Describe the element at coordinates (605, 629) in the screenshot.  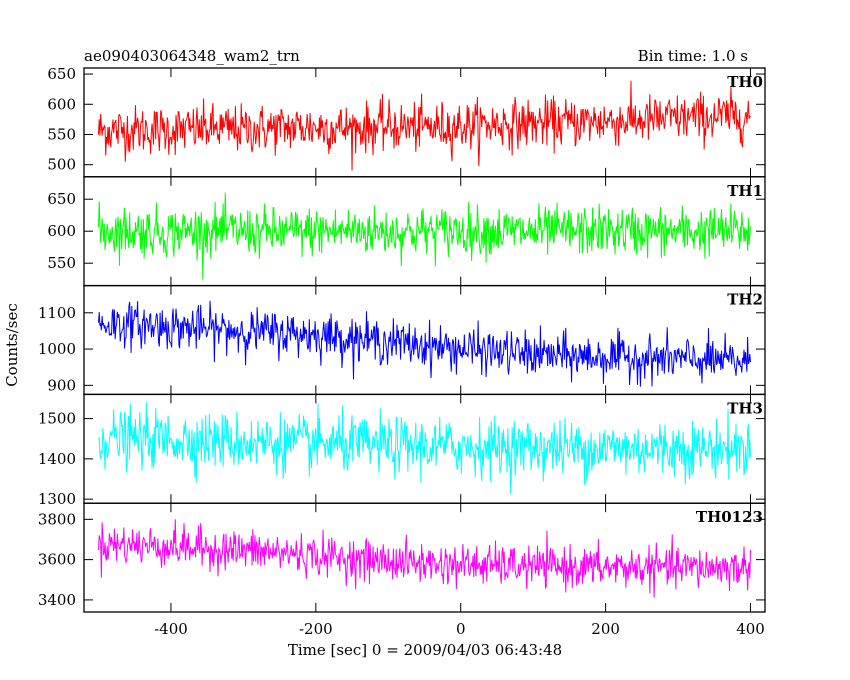
I see `x-tick-label: 200` at that location.